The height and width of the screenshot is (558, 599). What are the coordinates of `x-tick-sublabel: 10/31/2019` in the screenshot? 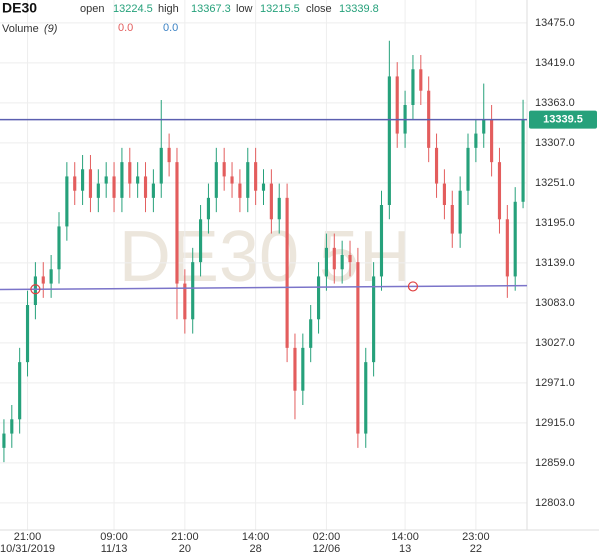 It's located at (27, 549).